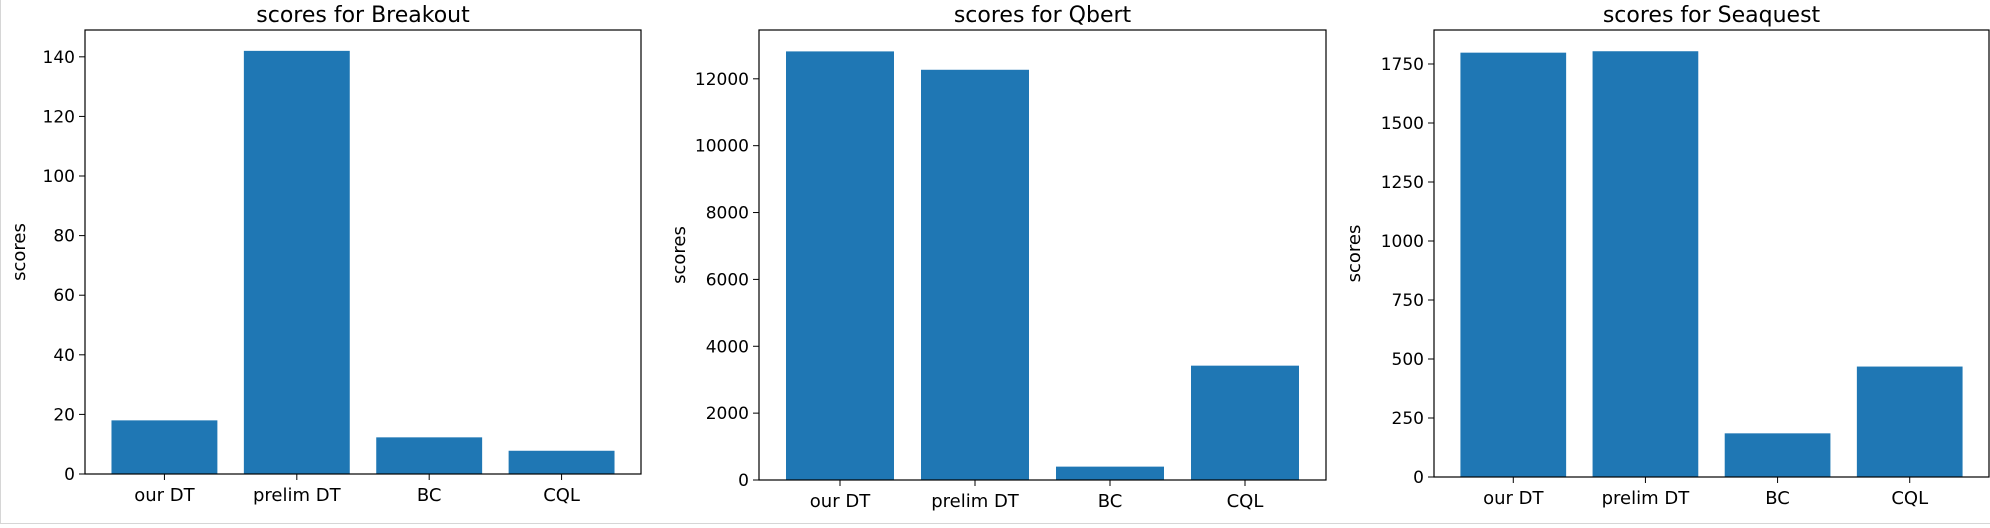 This screenshot has width=1990, height=528. Describe the element at coordinates (1402, 183) in the screenshot. I see `y-tick-label: 1250` at that location.